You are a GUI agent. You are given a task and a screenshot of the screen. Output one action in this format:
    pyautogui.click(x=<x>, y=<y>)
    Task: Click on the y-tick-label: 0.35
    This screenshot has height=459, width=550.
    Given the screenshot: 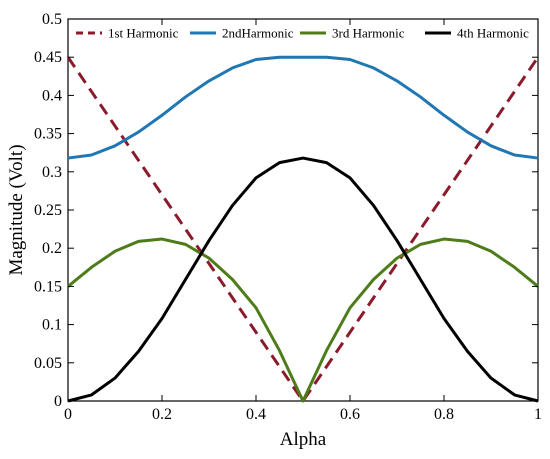 What is the action you would take?
    pyautogui.click(x=48, y=134)
    